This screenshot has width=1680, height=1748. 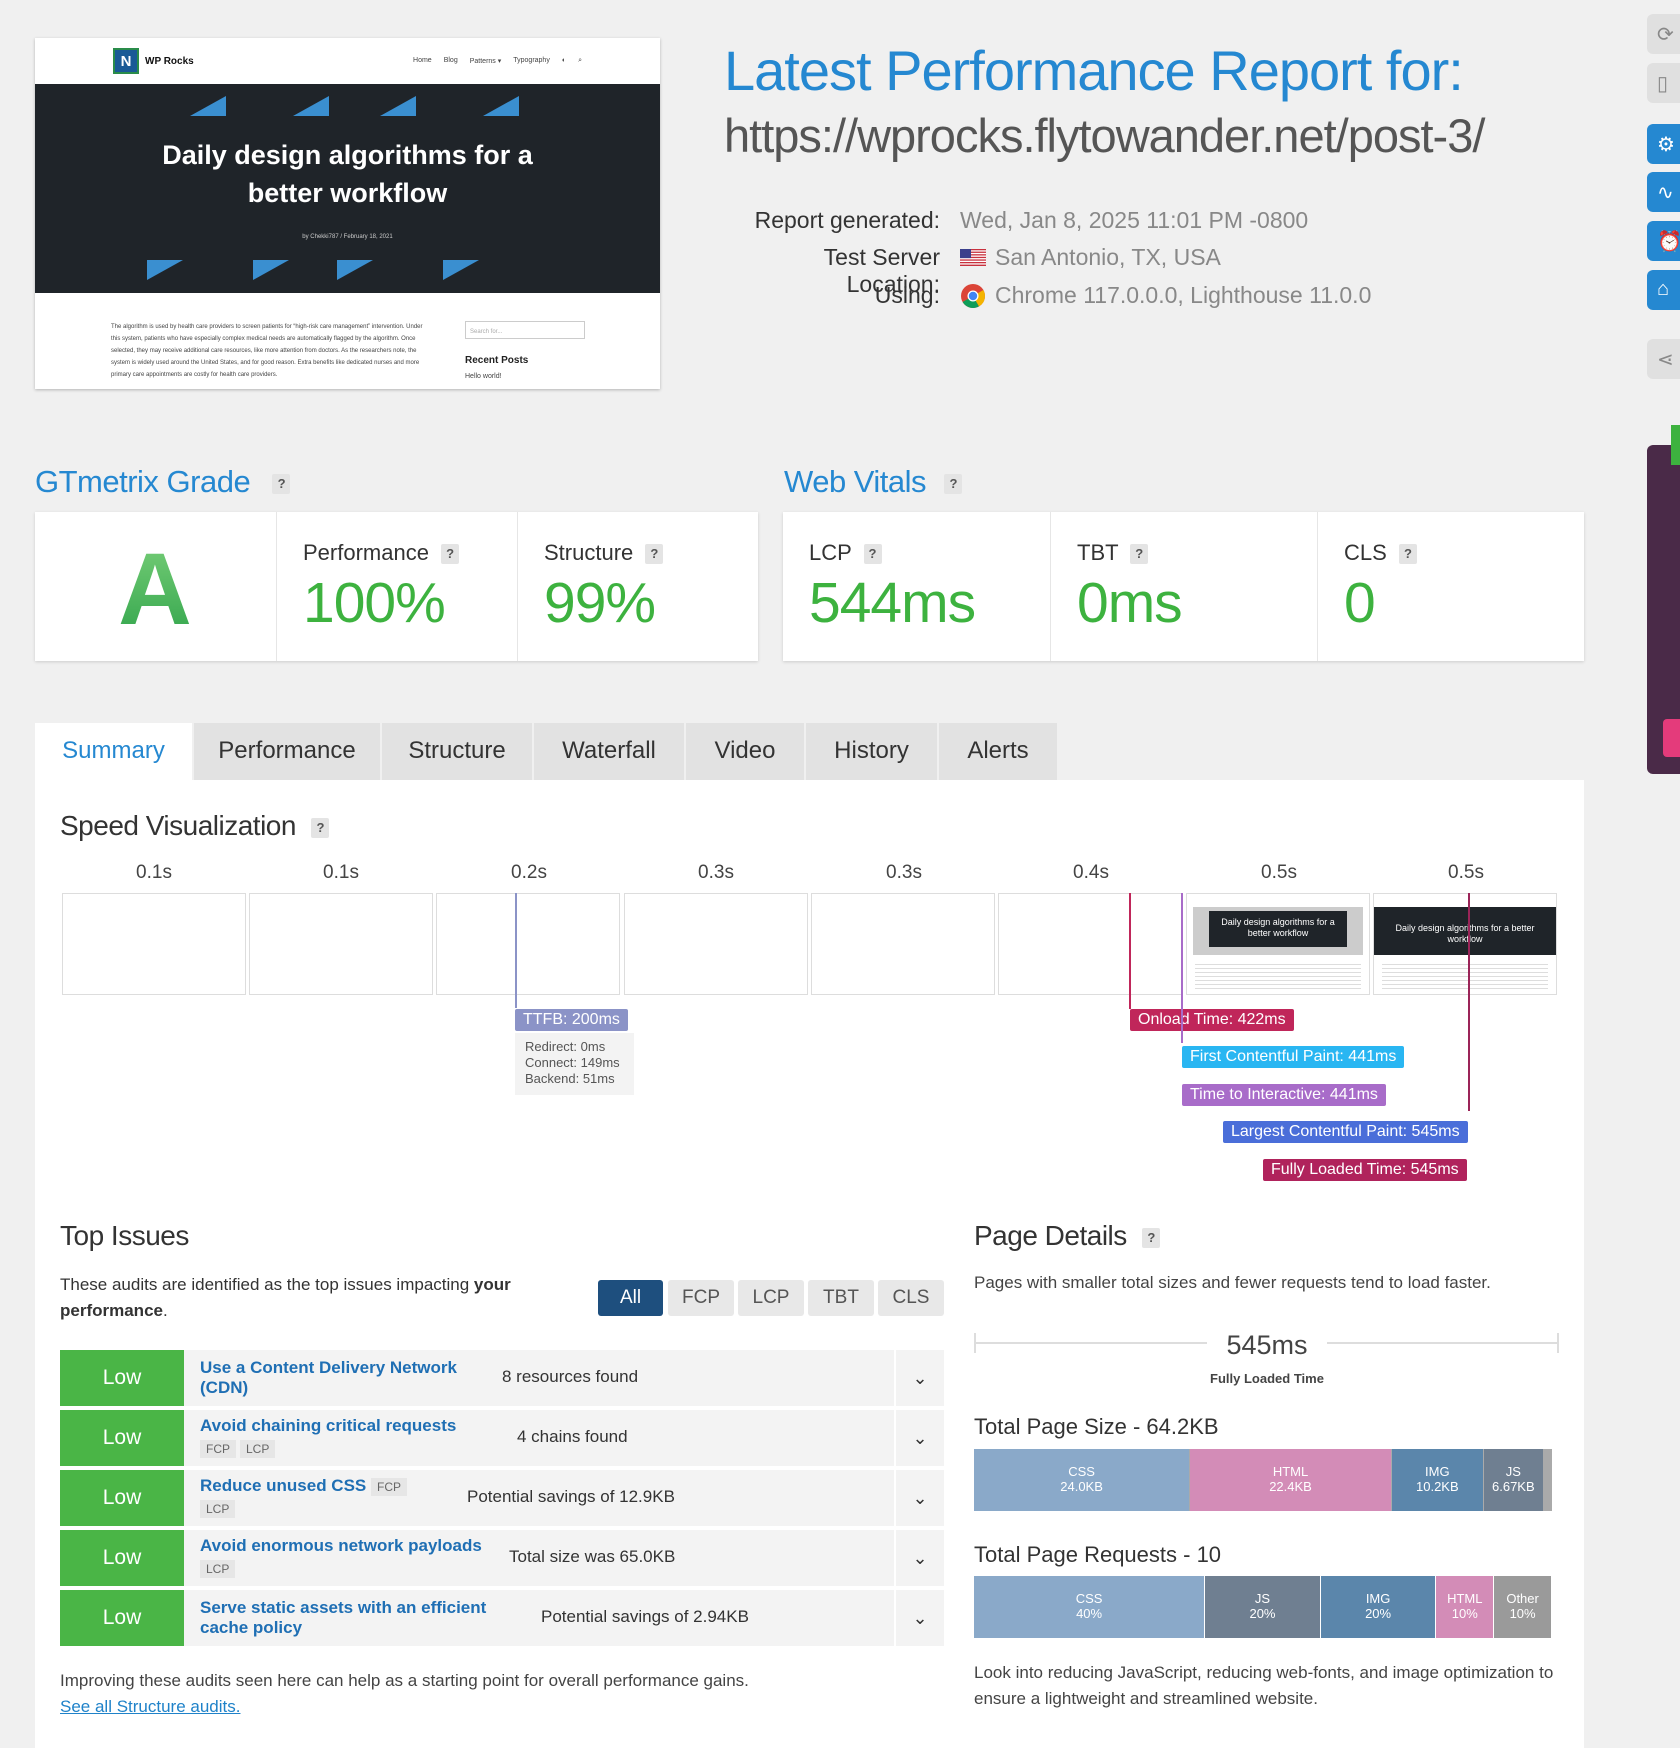 What do you see at coordinates (570, 1078) in the screenshot?
I see `ttfb-backend: Backend: 51ms` at bounding box center [570, 1078].